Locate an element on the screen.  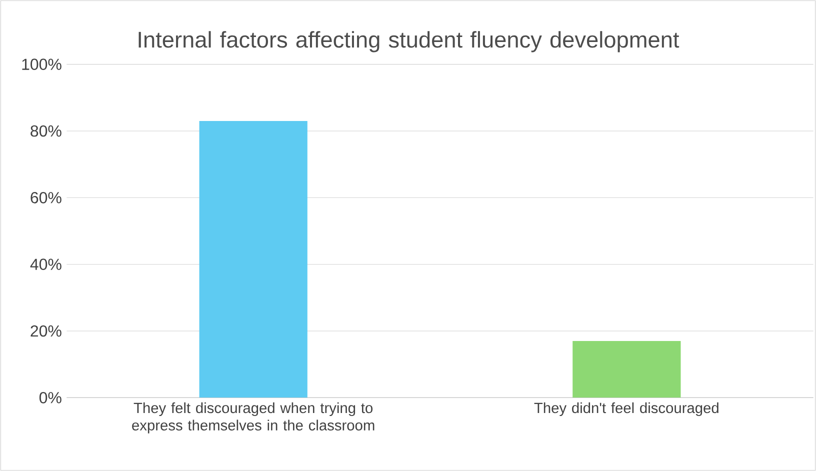
y-tick-label: 80% is located at coordinates (46, 131).